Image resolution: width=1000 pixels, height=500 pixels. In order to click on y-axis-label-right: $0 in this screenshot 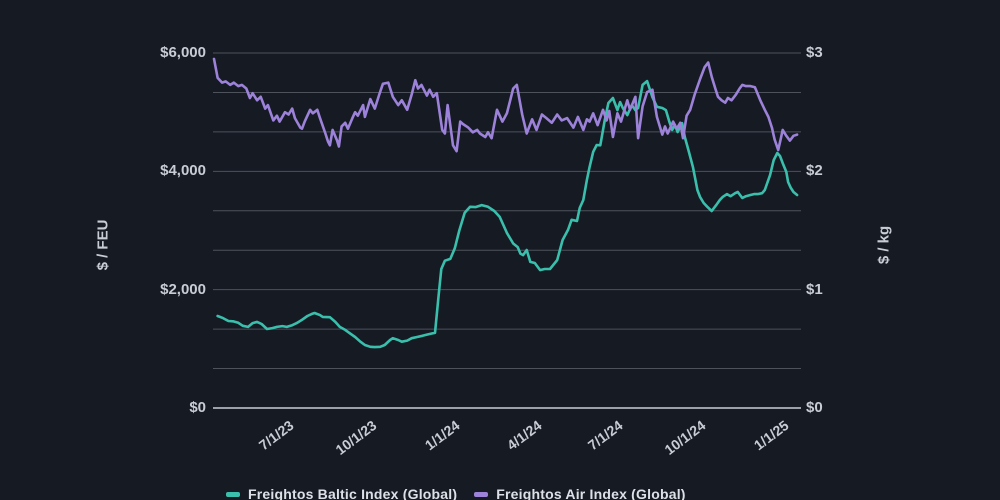, I will do `click(814, 408)`.